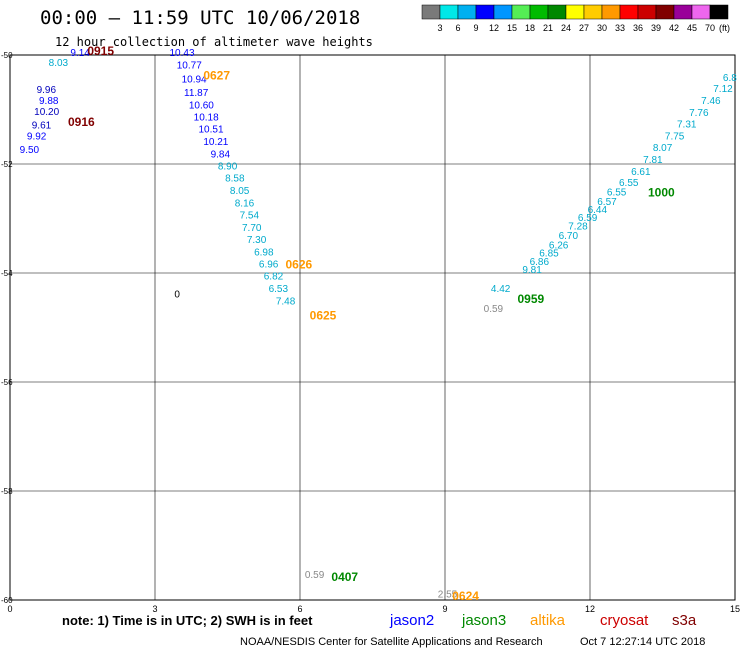  What do you see at coordinates (240, 191) in the screenshot?
I see `wave-height-point: 8.05` at bounding box center [240, 191].